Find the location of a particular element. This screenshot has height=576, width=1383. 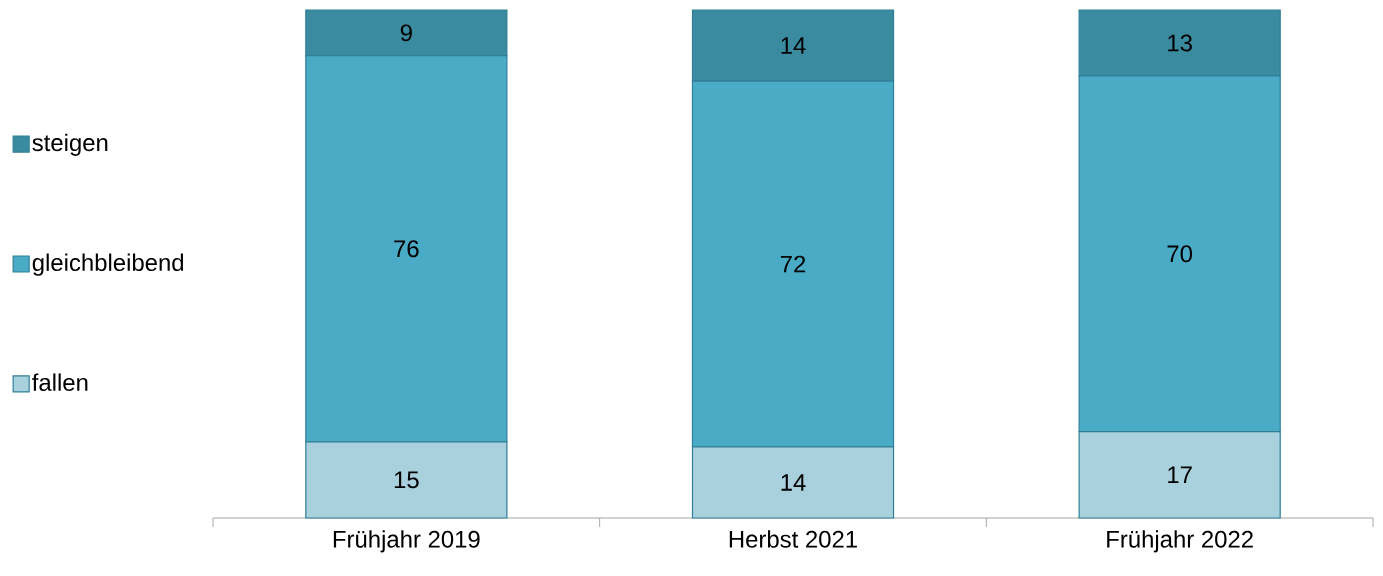

data-label: 72 is located at coordinates (793, 264).